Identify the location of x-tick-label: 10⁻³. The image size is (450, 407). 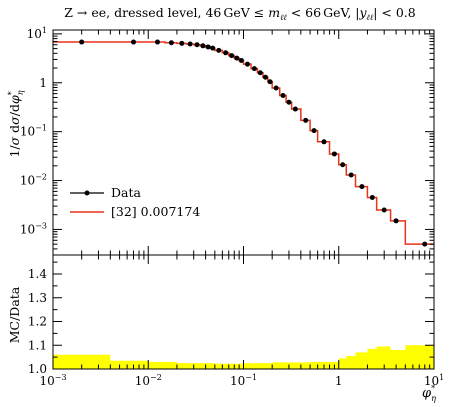
(52, 380).